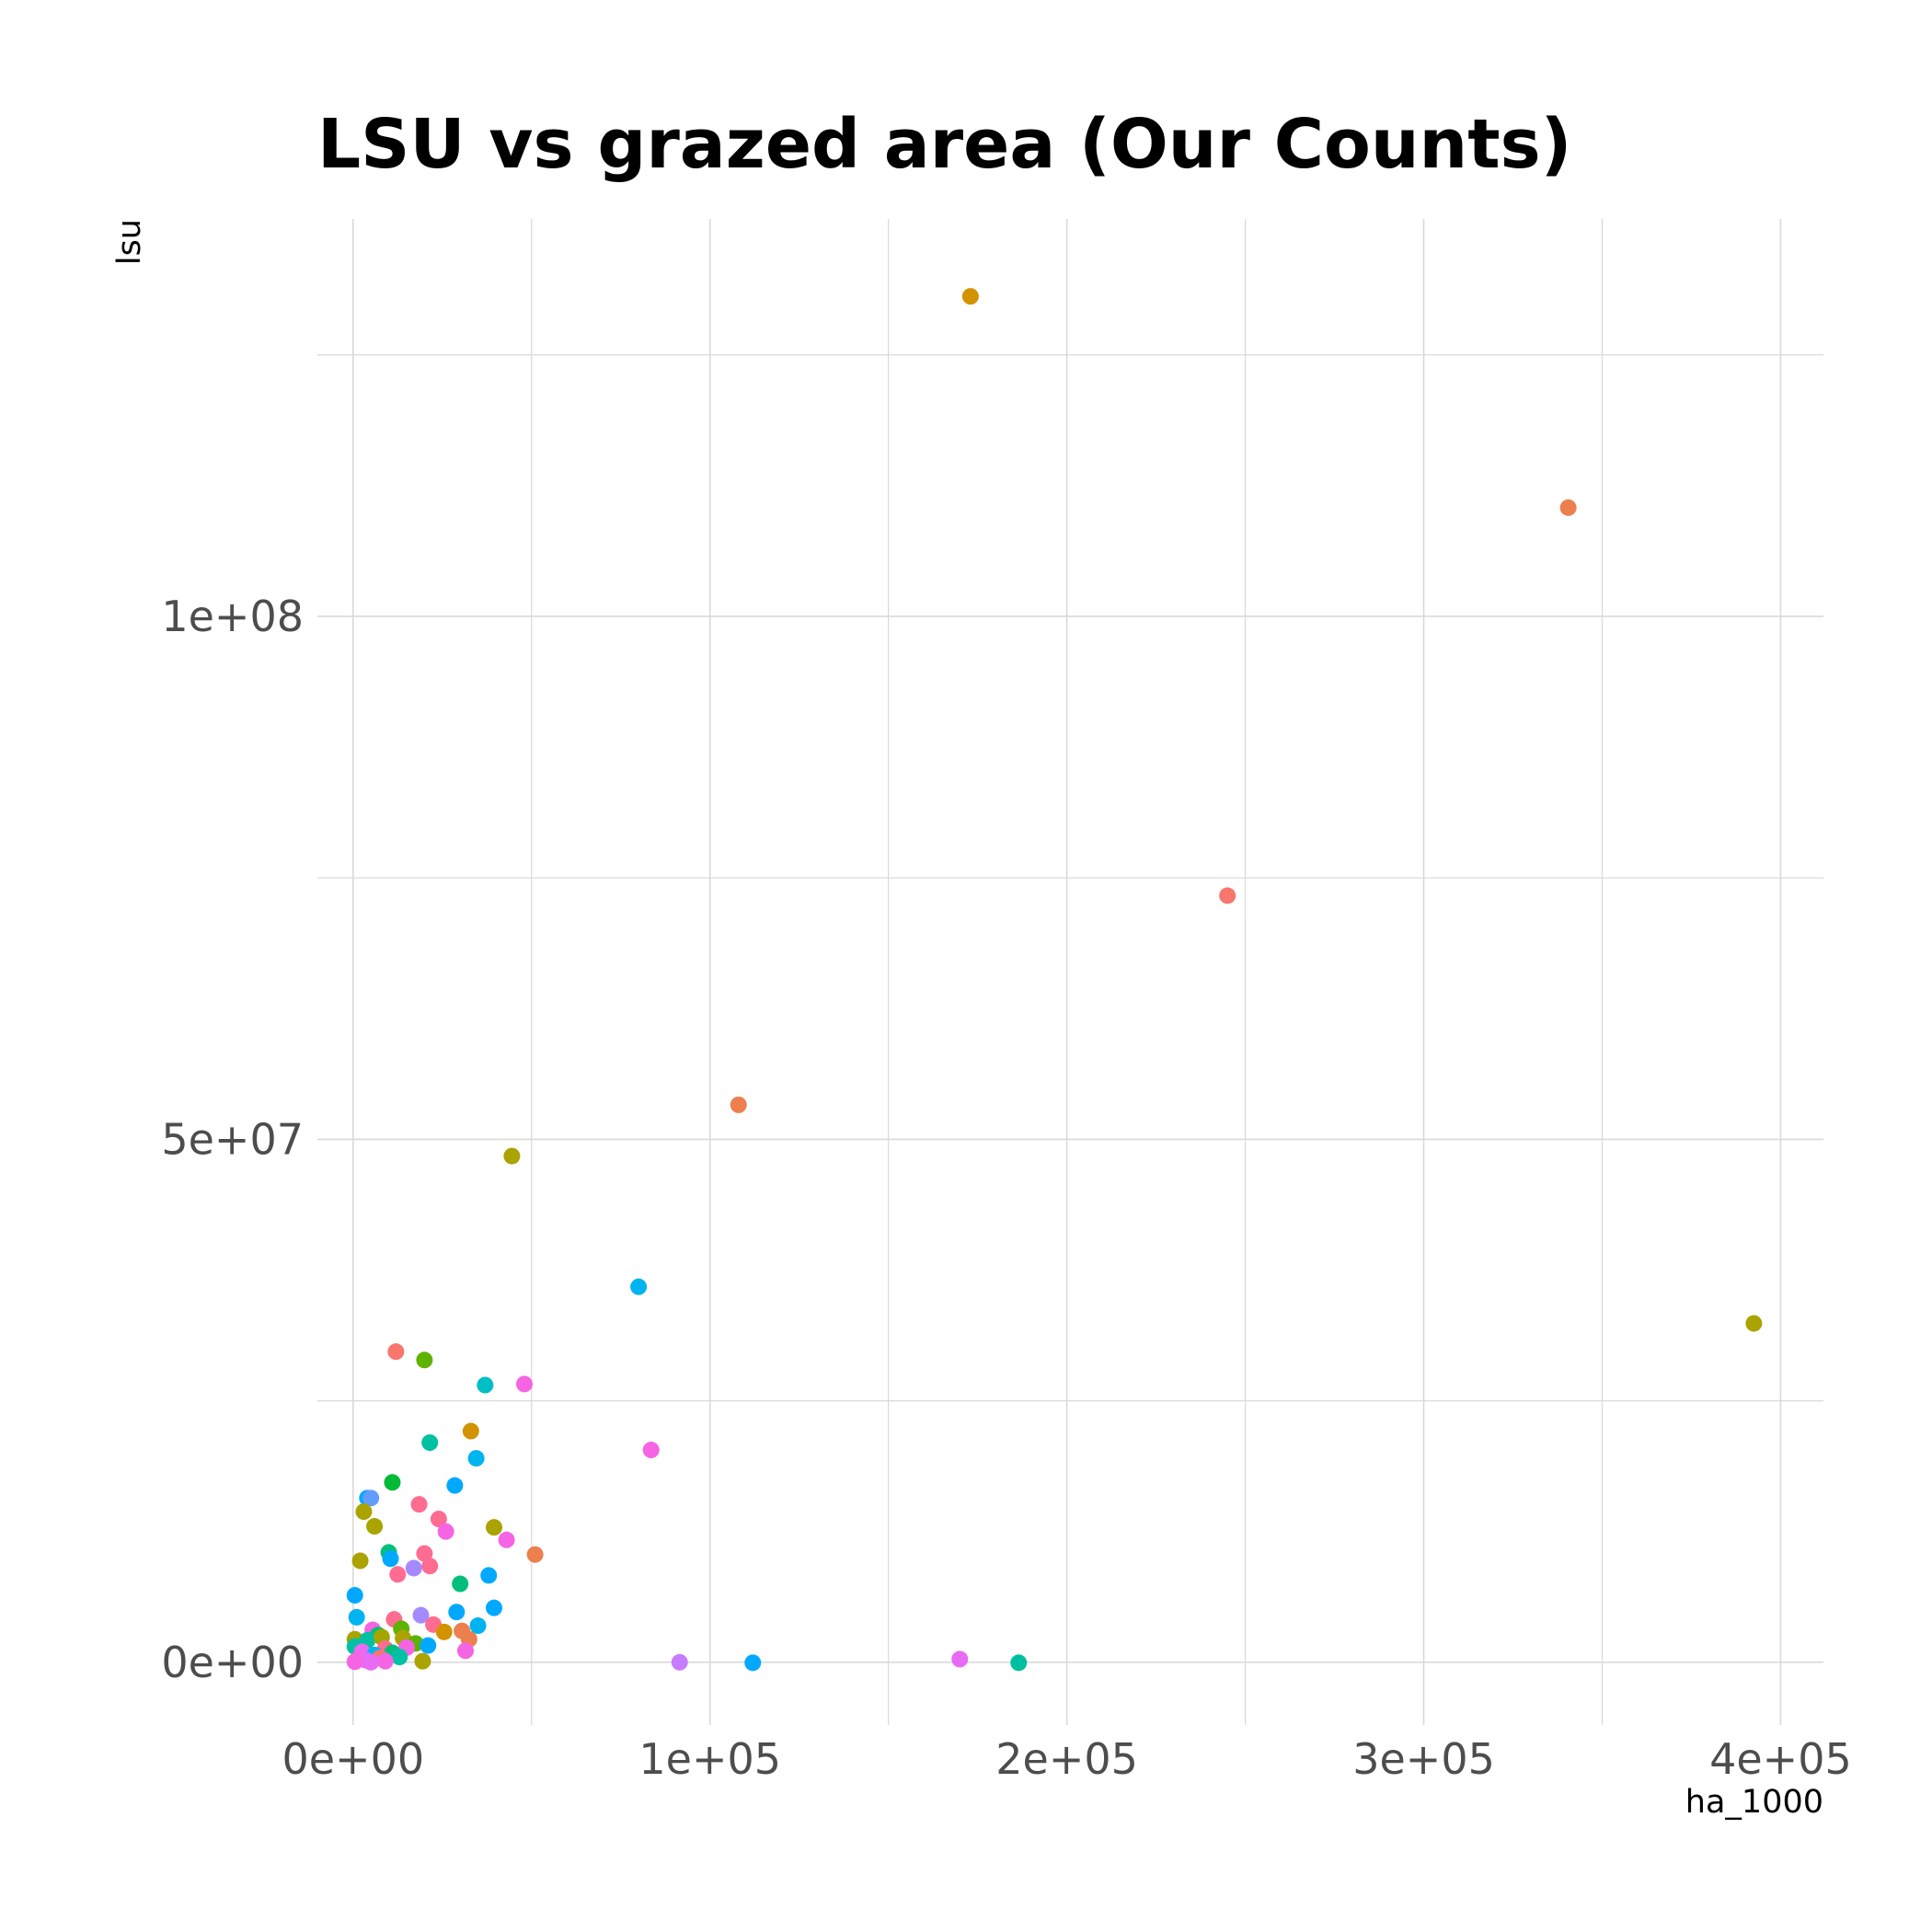 This screenshot has width=1932, height=1932. I want to click on y-axis-tick-labels: 0e+00 5e+07 1e+08, so click(232, 1139).